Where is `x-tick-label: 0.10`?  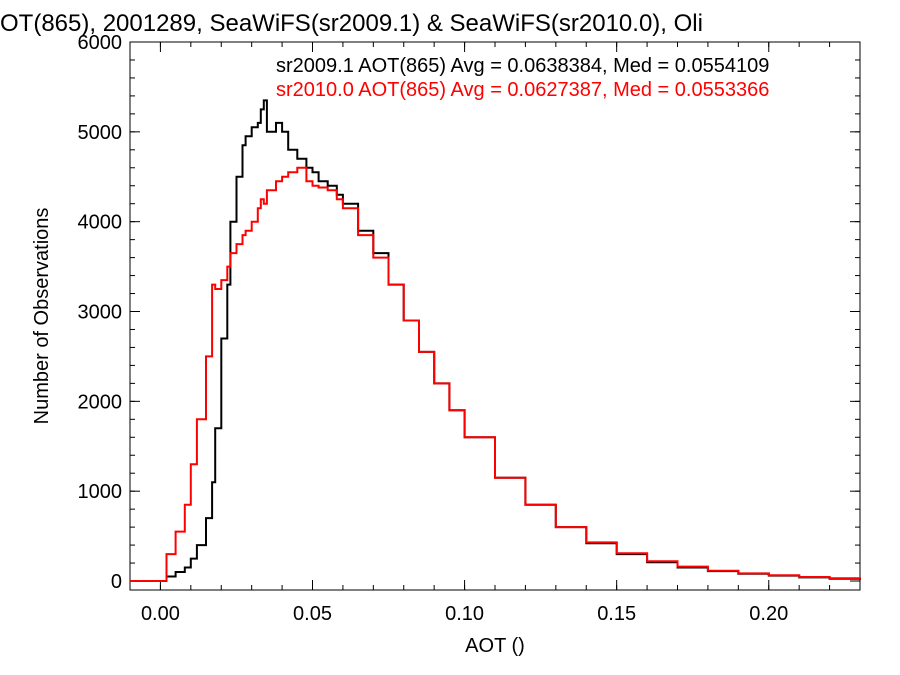
x-tick-label: 0.10 is located at coordinates (464, 614).